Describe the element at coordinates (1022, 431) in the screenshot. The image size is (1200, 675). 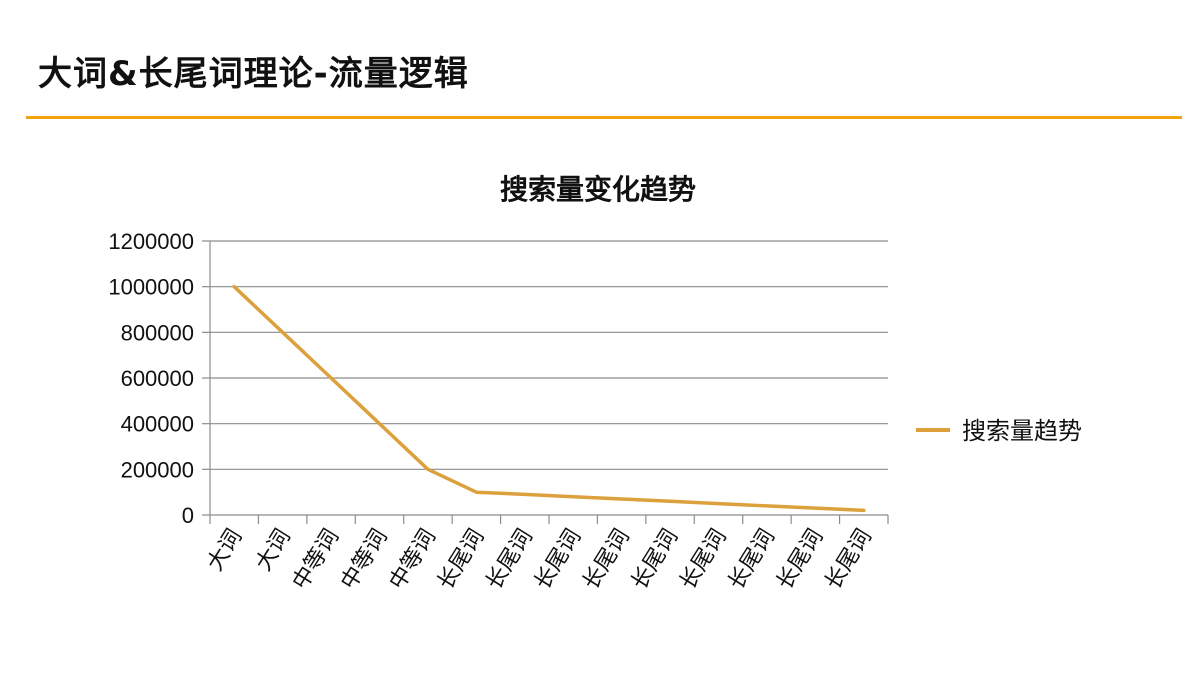
I see `legend-label: 搜索量趋势` at that location.